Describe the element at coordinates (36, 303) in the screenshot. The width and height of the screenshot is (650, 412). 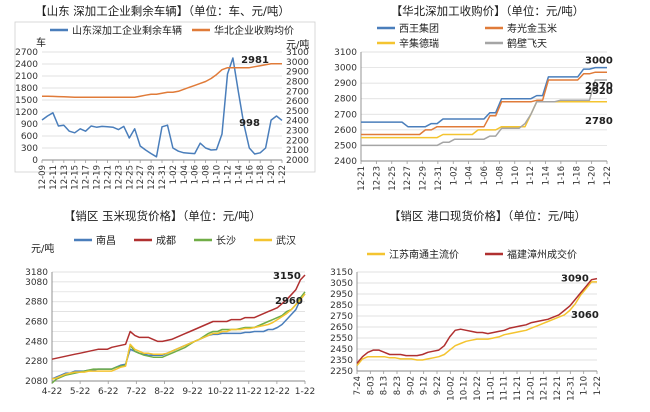
I see `y-tick-label: 2880` at that location.